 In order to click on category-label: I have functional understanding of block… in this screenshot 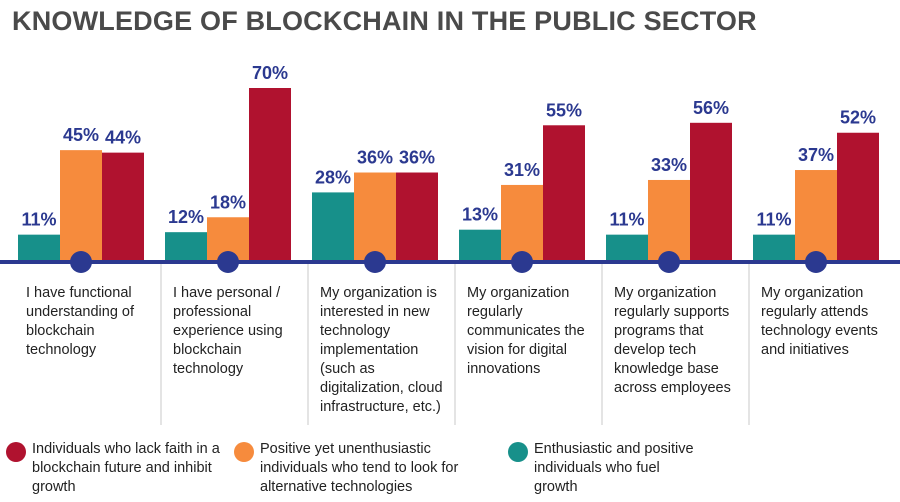, I will do `click(80, 321)`.